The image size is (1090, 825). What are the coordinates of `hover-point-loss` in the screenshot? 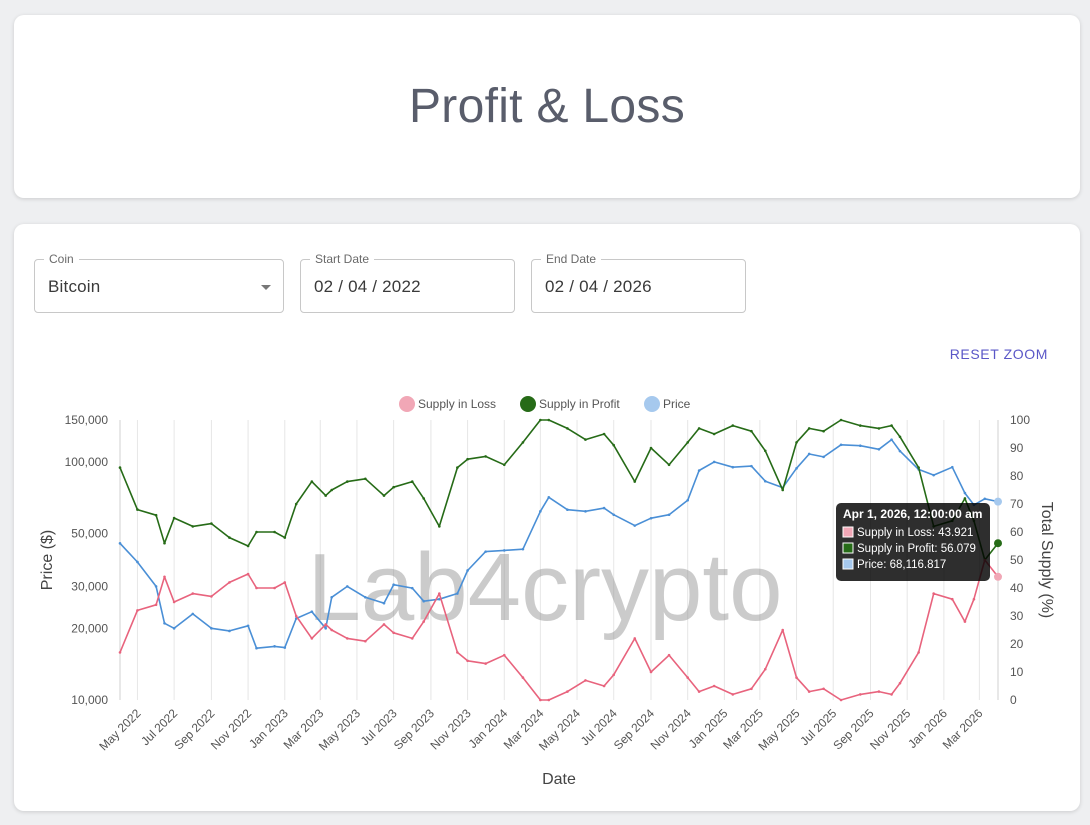 It's located at (998, 576).